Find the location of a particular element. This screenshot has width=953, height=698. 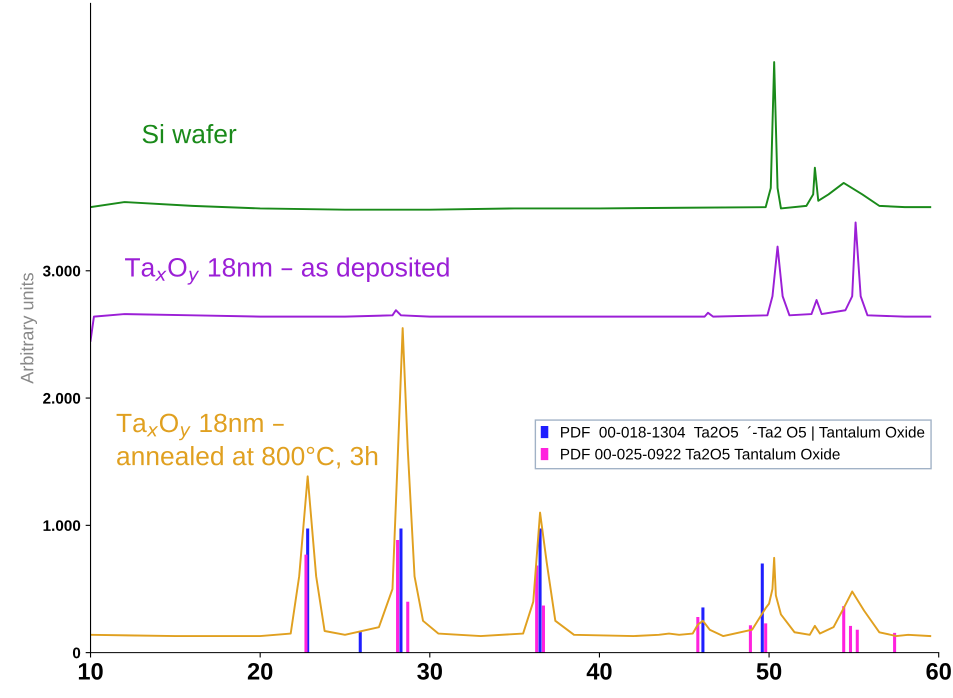

y-tick-label: 2.000 is located at coordinates (61, 398).